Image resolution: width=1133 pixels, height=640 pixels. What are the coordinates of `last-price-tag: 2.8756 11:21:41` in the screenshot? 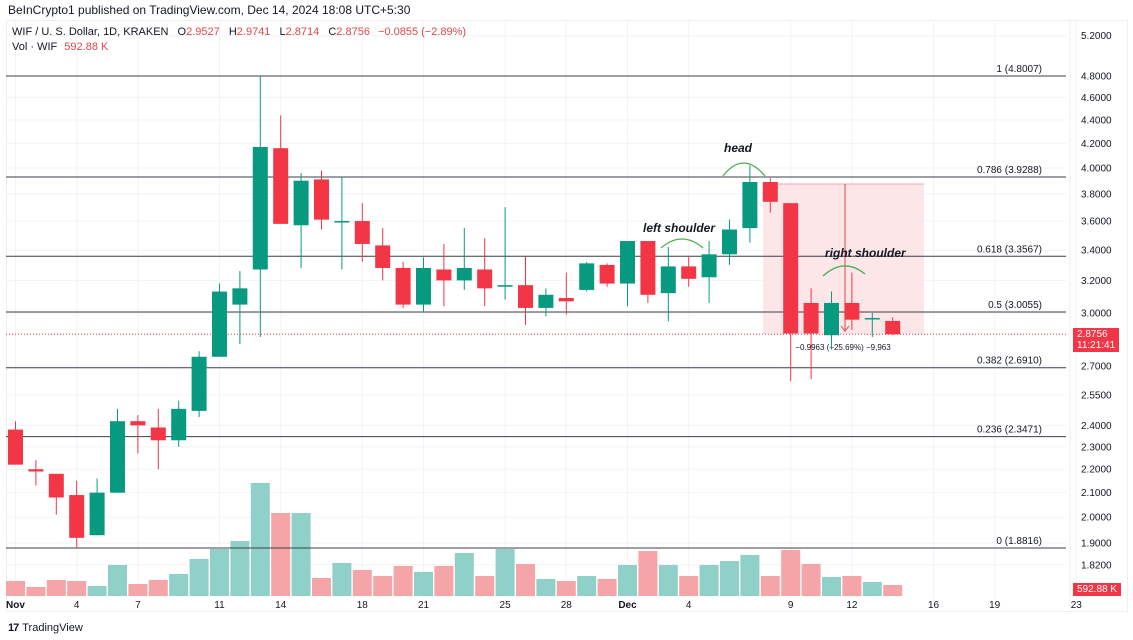 It's located at (1096, 340).